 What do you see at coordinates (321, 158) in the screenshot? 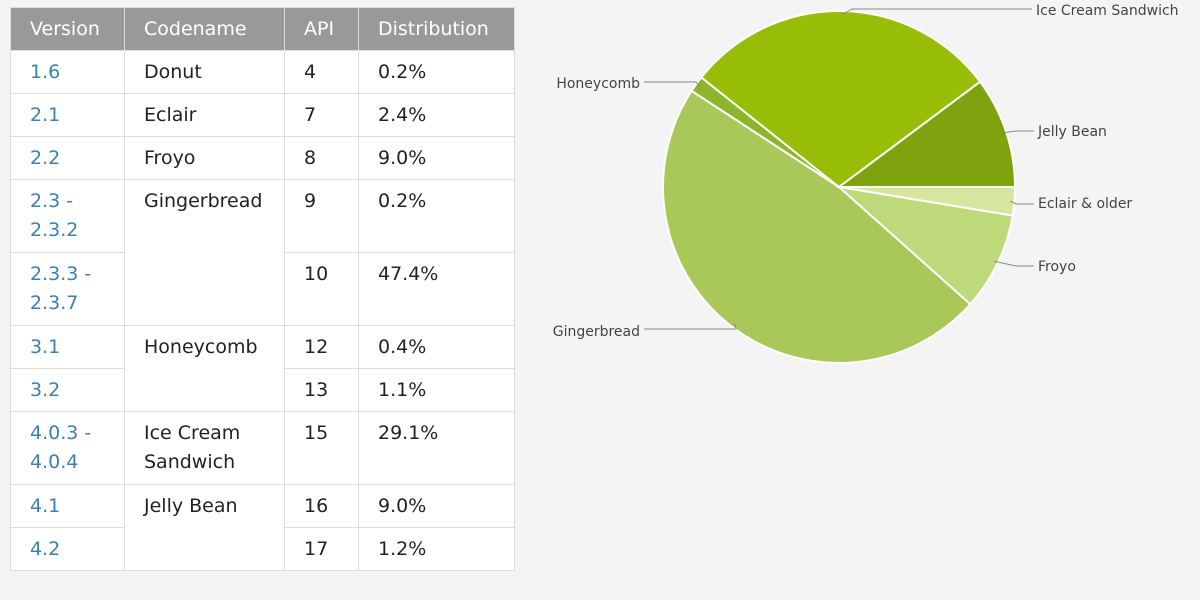
I see `api-cell: 8` at bounding box center [321, 158].